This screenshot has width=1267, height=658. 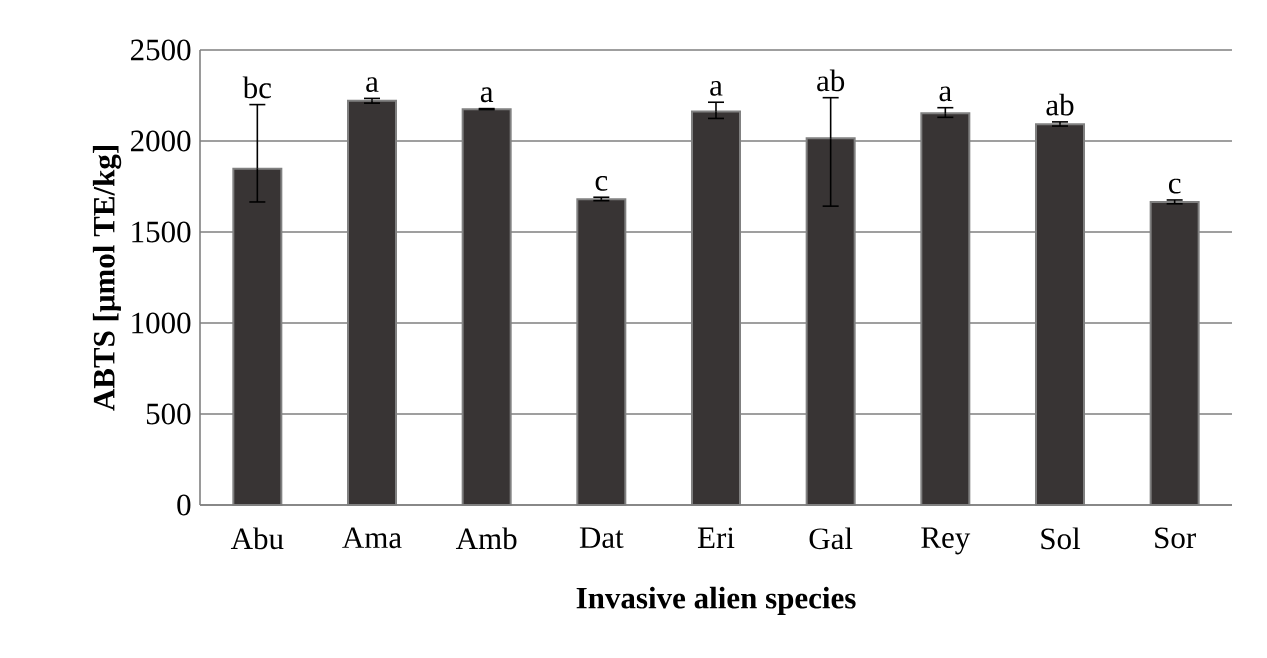 What do you see at coordinates (372, 538) in the screenshot?
I see `x-tick-label: Ama` at bounding box center [372, 538].